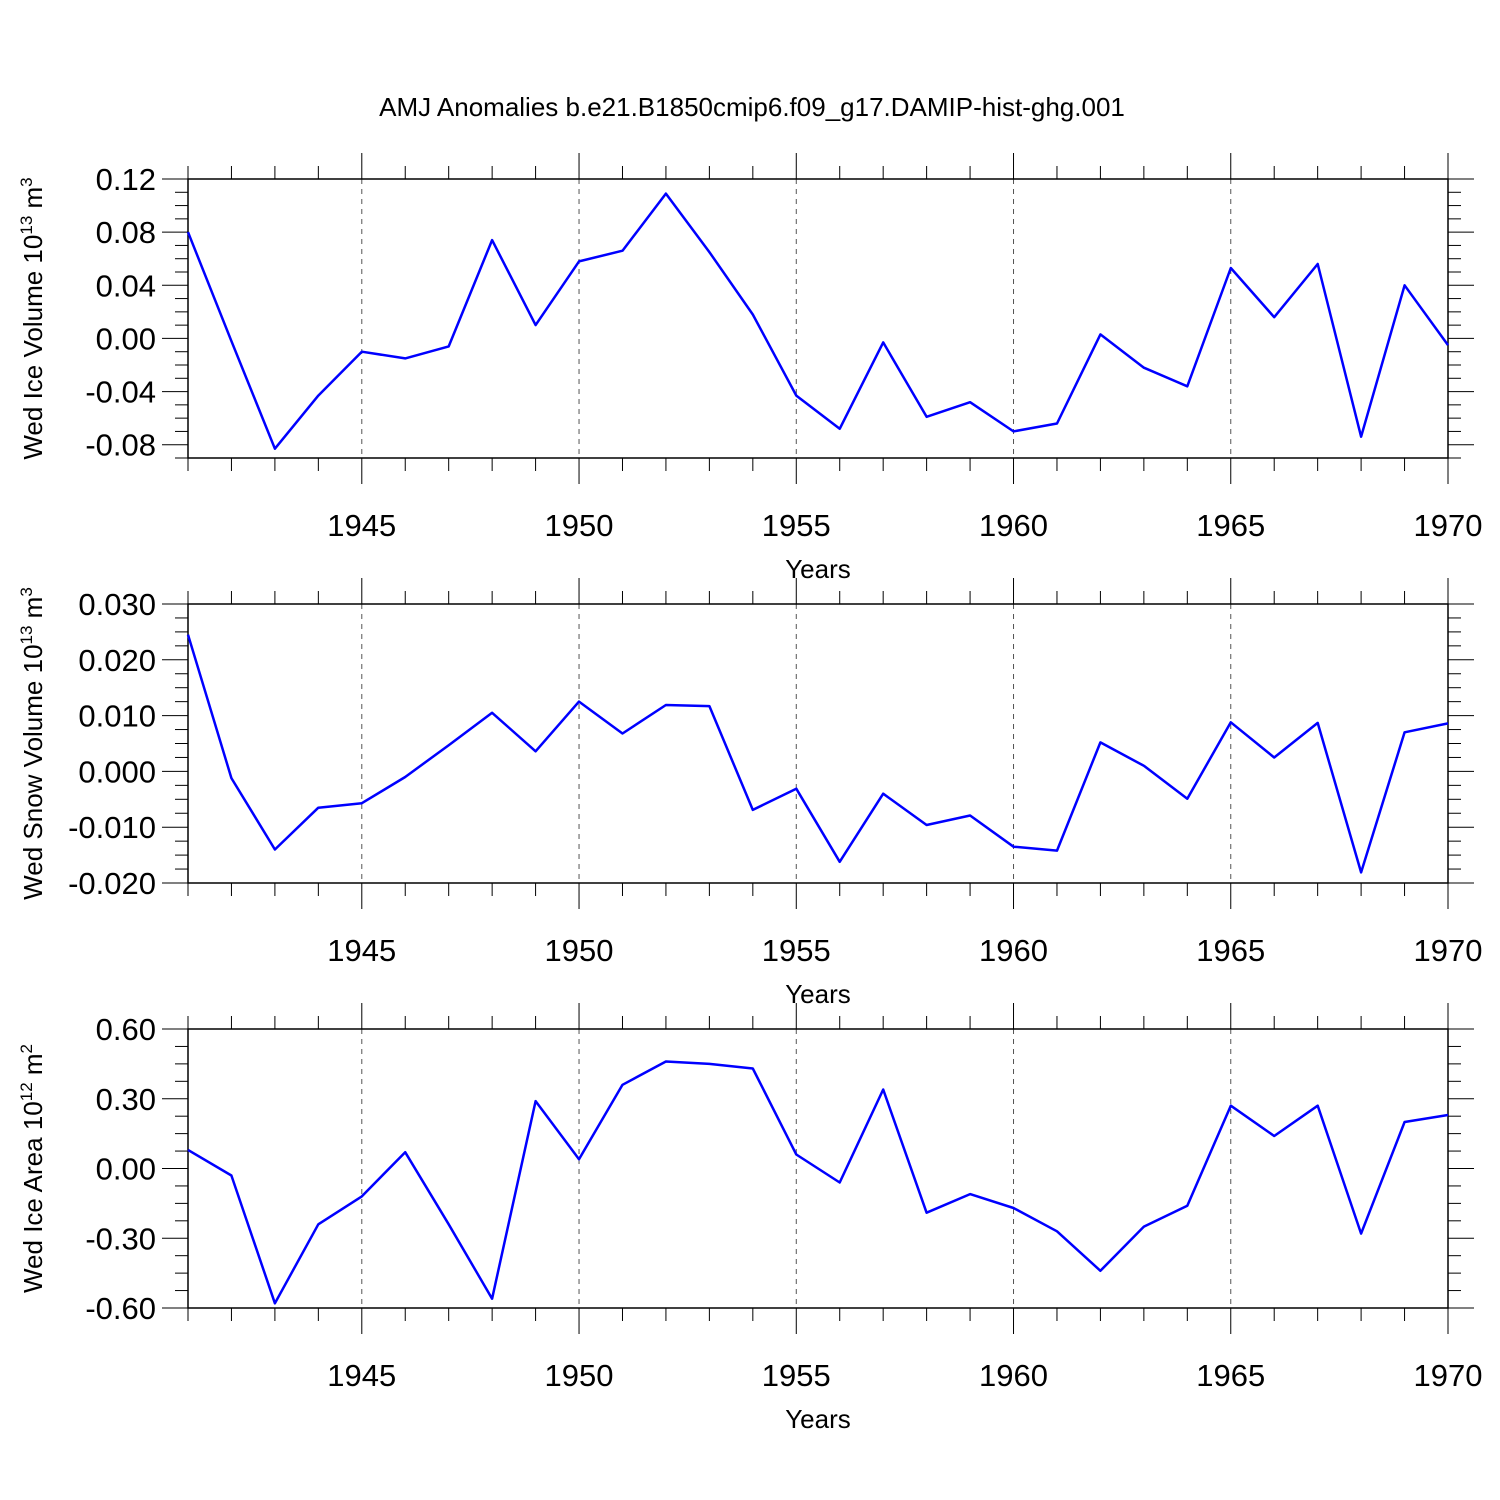  I want to click on panel-3-xtick-label: 1965, so click(1230, 1375).